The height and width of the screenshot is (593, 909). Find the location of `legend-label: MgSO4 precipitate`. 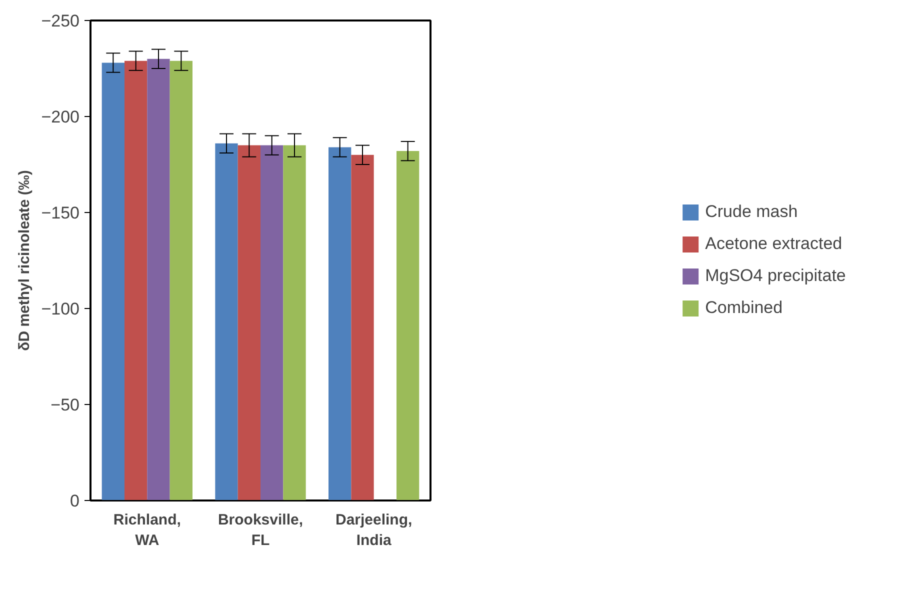

legend-label: MgSO4 precipitate is located at coordinates (775, 276).